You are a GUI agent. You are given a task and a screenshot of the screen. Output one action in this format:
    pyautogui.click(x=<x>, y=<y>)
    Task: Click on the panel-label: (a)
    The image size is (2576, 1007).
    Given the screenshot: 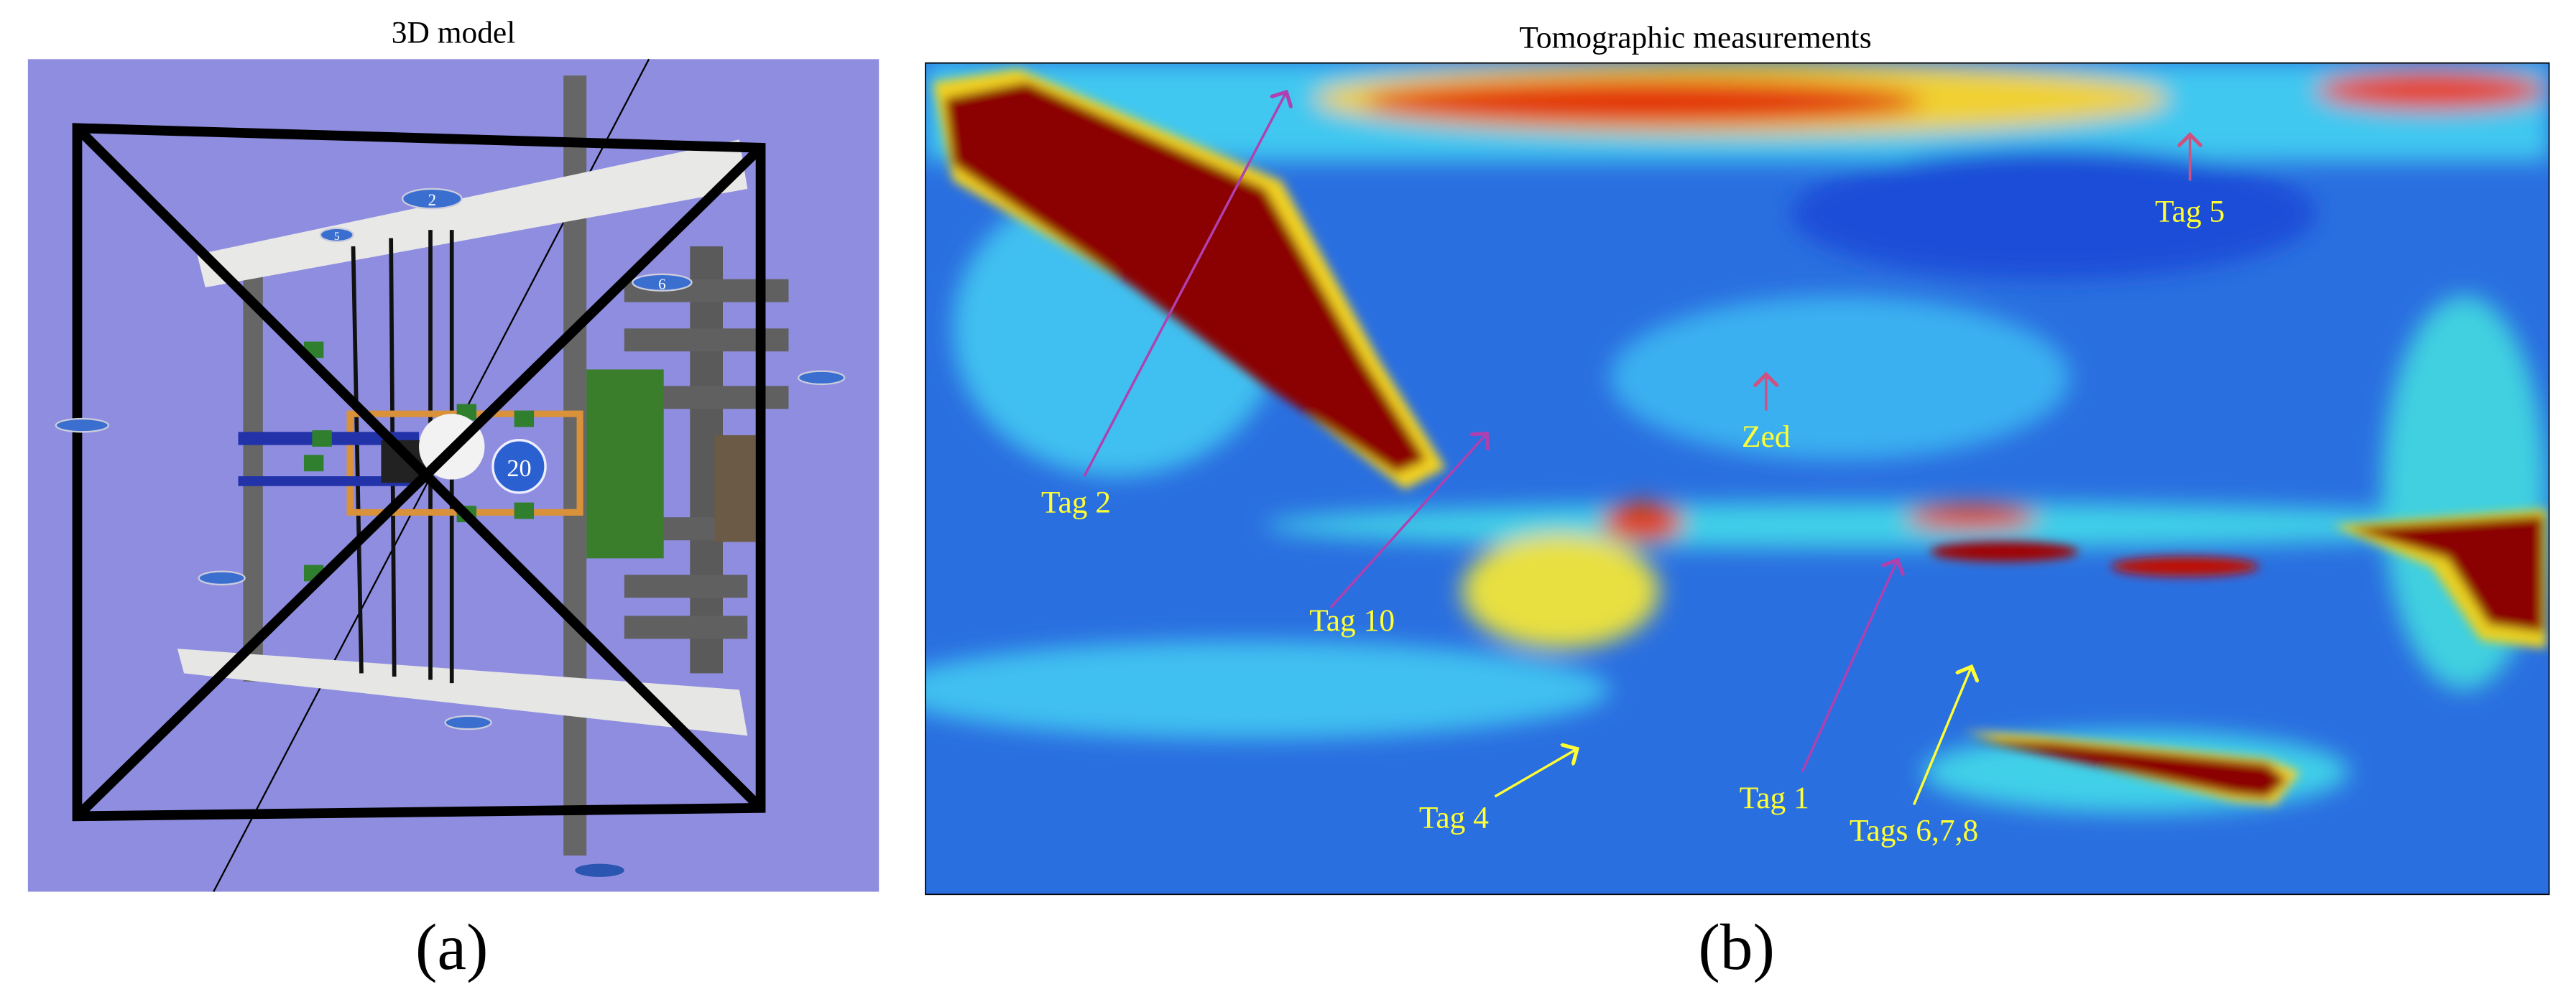 What is the action you would take?
    pyautogui.click(x=452, y=947)
    